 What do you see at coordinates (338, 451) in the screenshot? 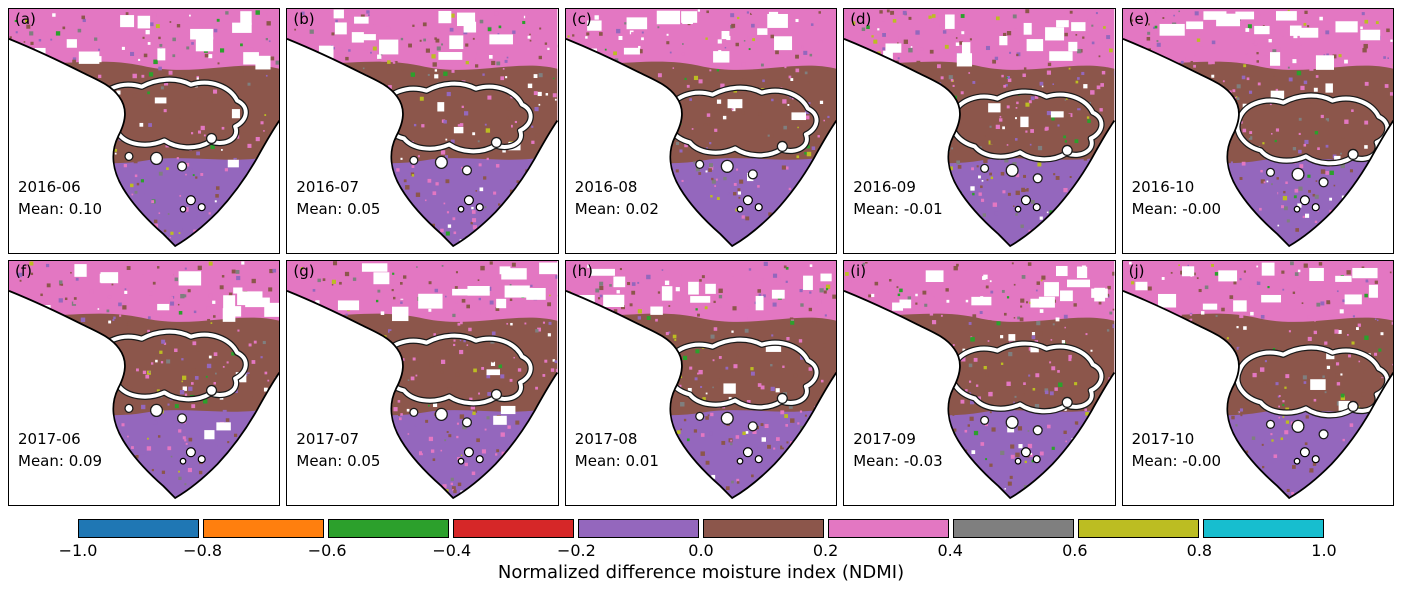
I see `panel-info: 2017-07 Mean: 0.05` at bounding box center [338, 451].